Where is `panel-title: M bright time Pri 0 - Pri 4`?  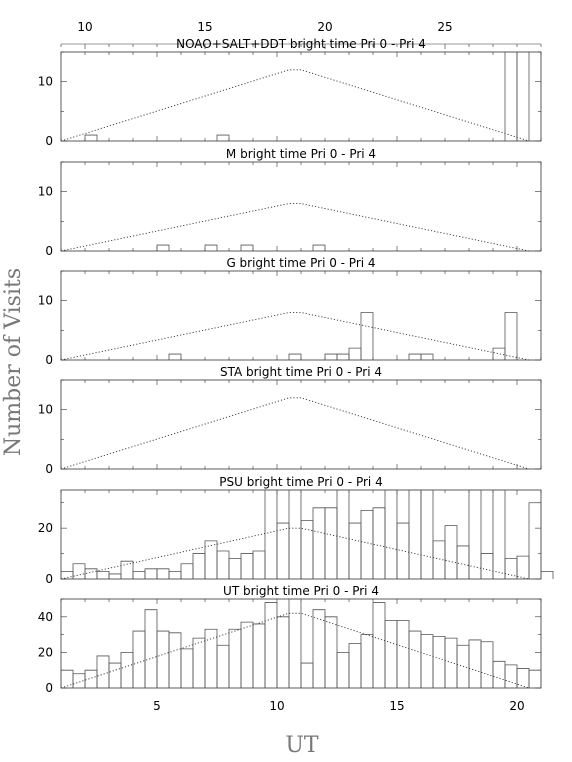
panel-title: M bright time Pri 0 - Pri 4 is located at coordinates (301, 154).